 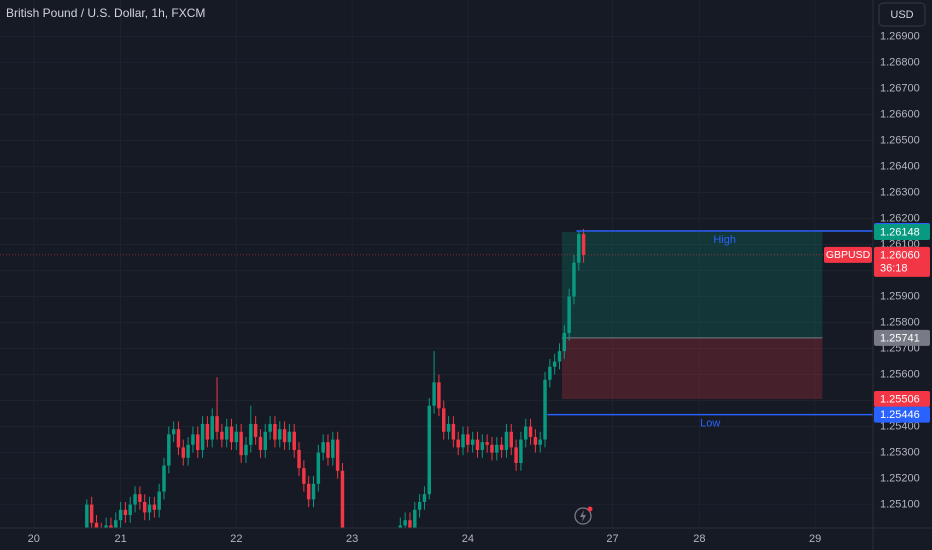 What do you see at coordinates (900, 504) in the screenshot?
I see `y-tick-label: 1.25100` at bounding box center [900, 504].